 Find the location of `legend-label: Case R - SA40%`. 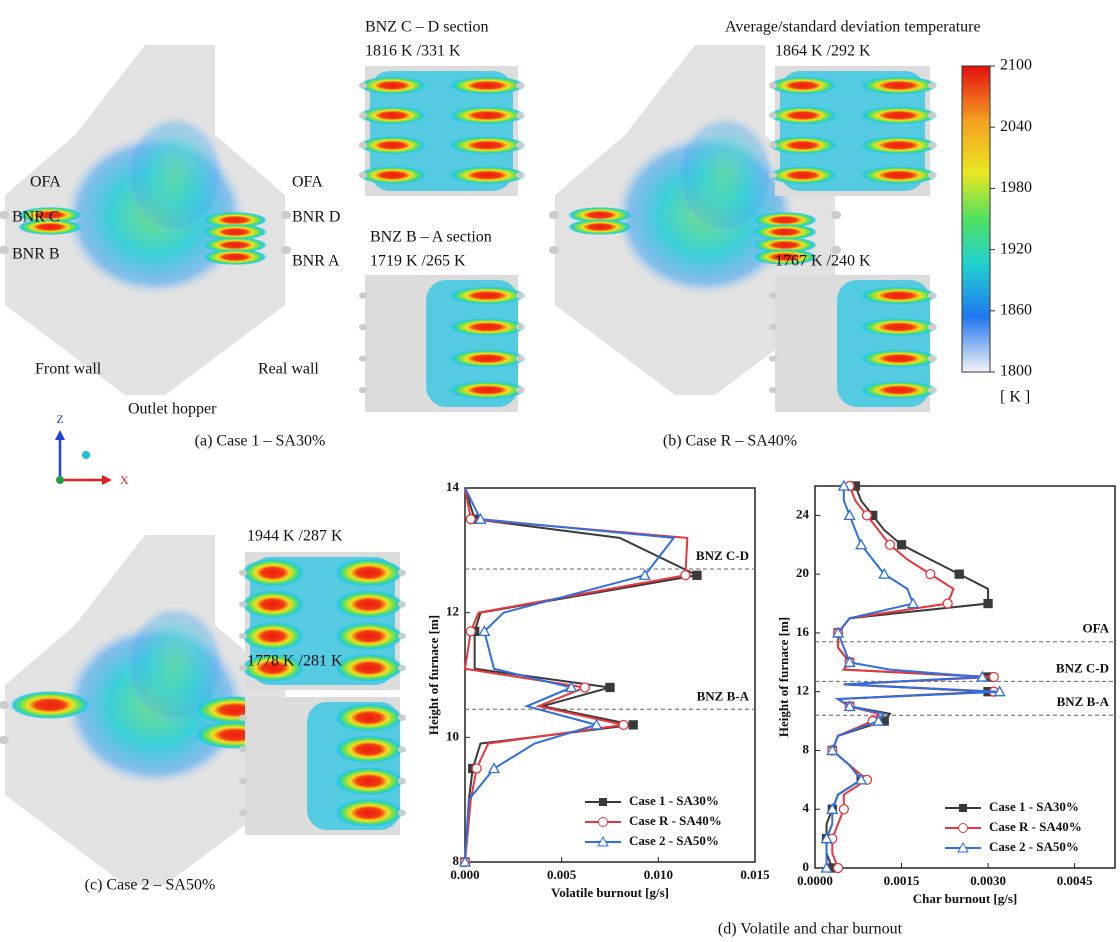

legend-label: Case R - SA40% is located at coordinates (675, 820).